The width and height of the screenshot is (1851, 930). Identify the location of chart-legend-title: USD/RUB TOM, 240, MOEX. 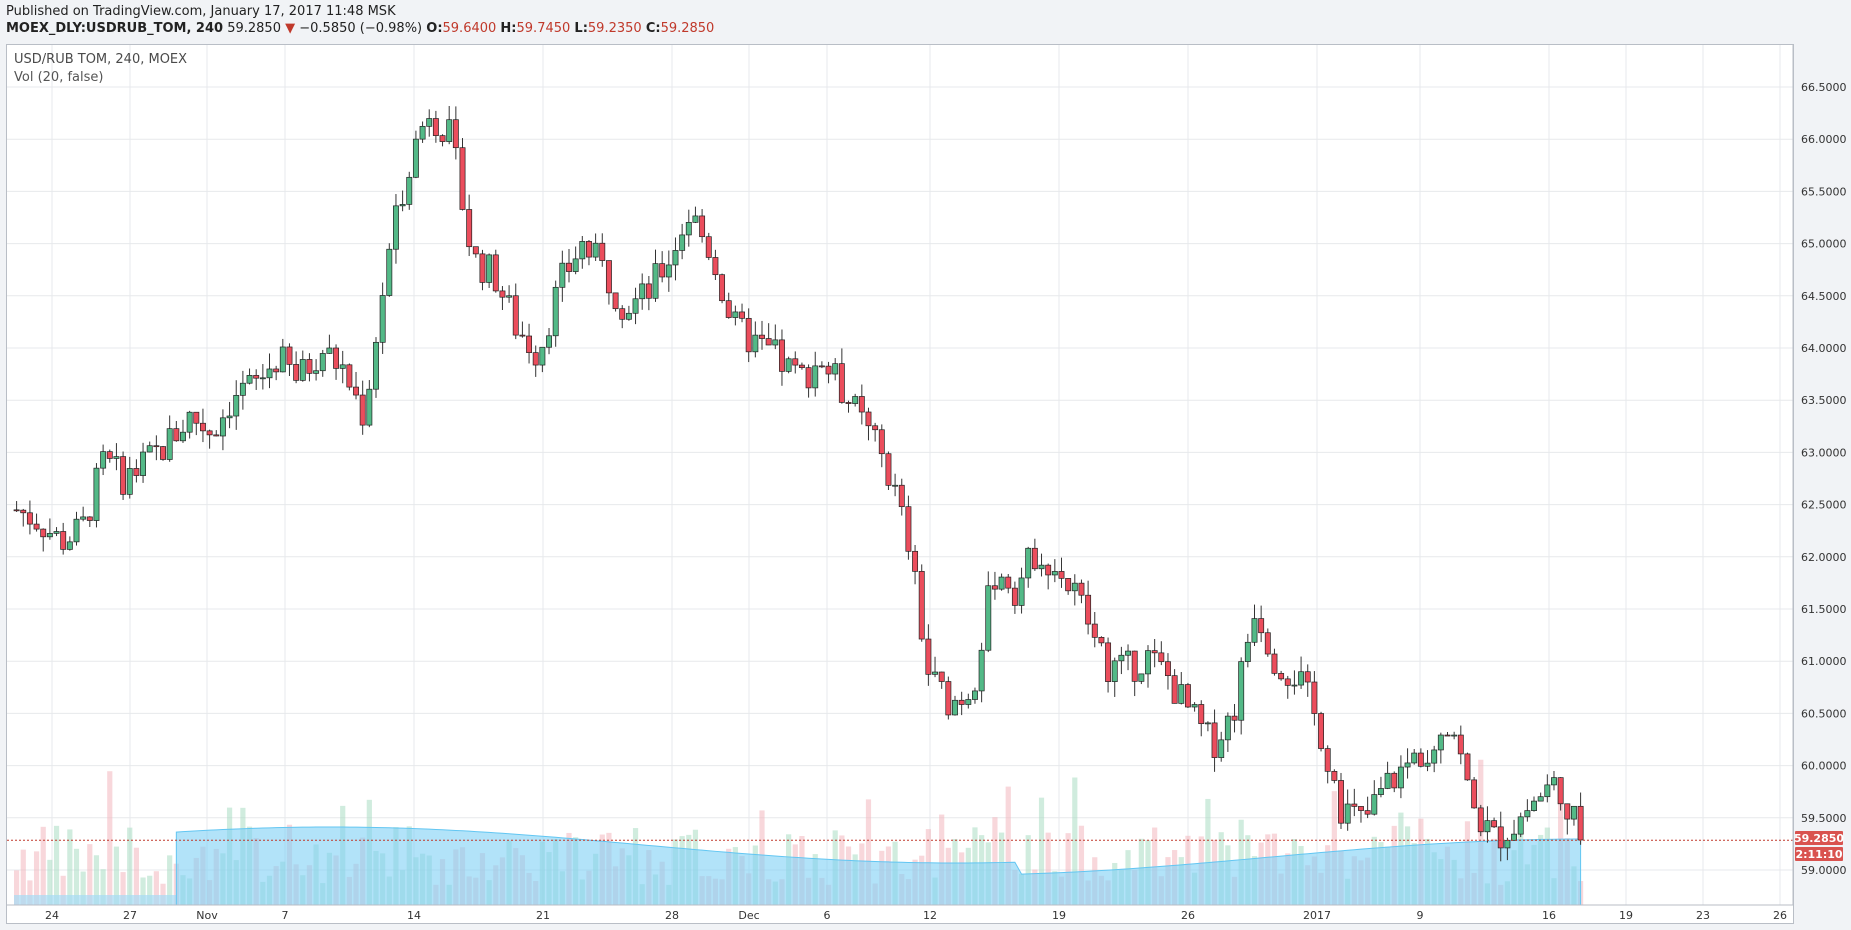
(101, 59).